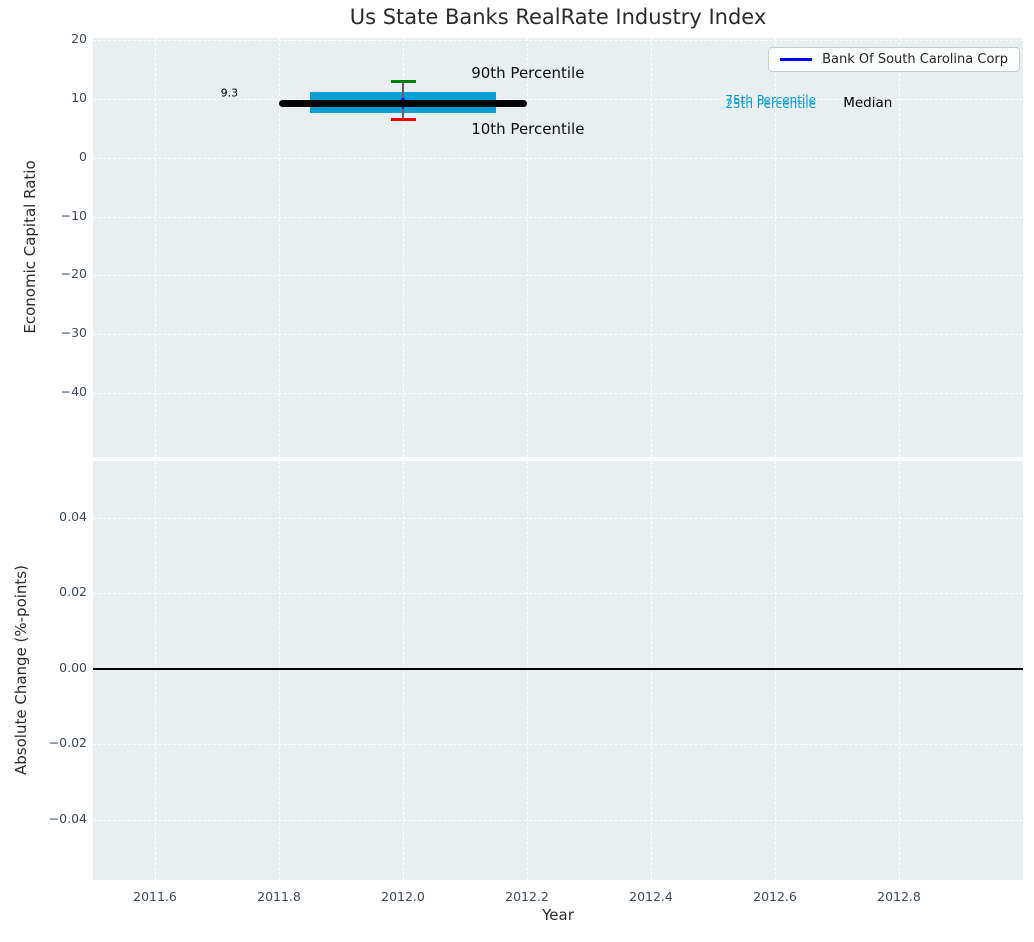  I want to click on annotation-median: Median, so click(868, 102).